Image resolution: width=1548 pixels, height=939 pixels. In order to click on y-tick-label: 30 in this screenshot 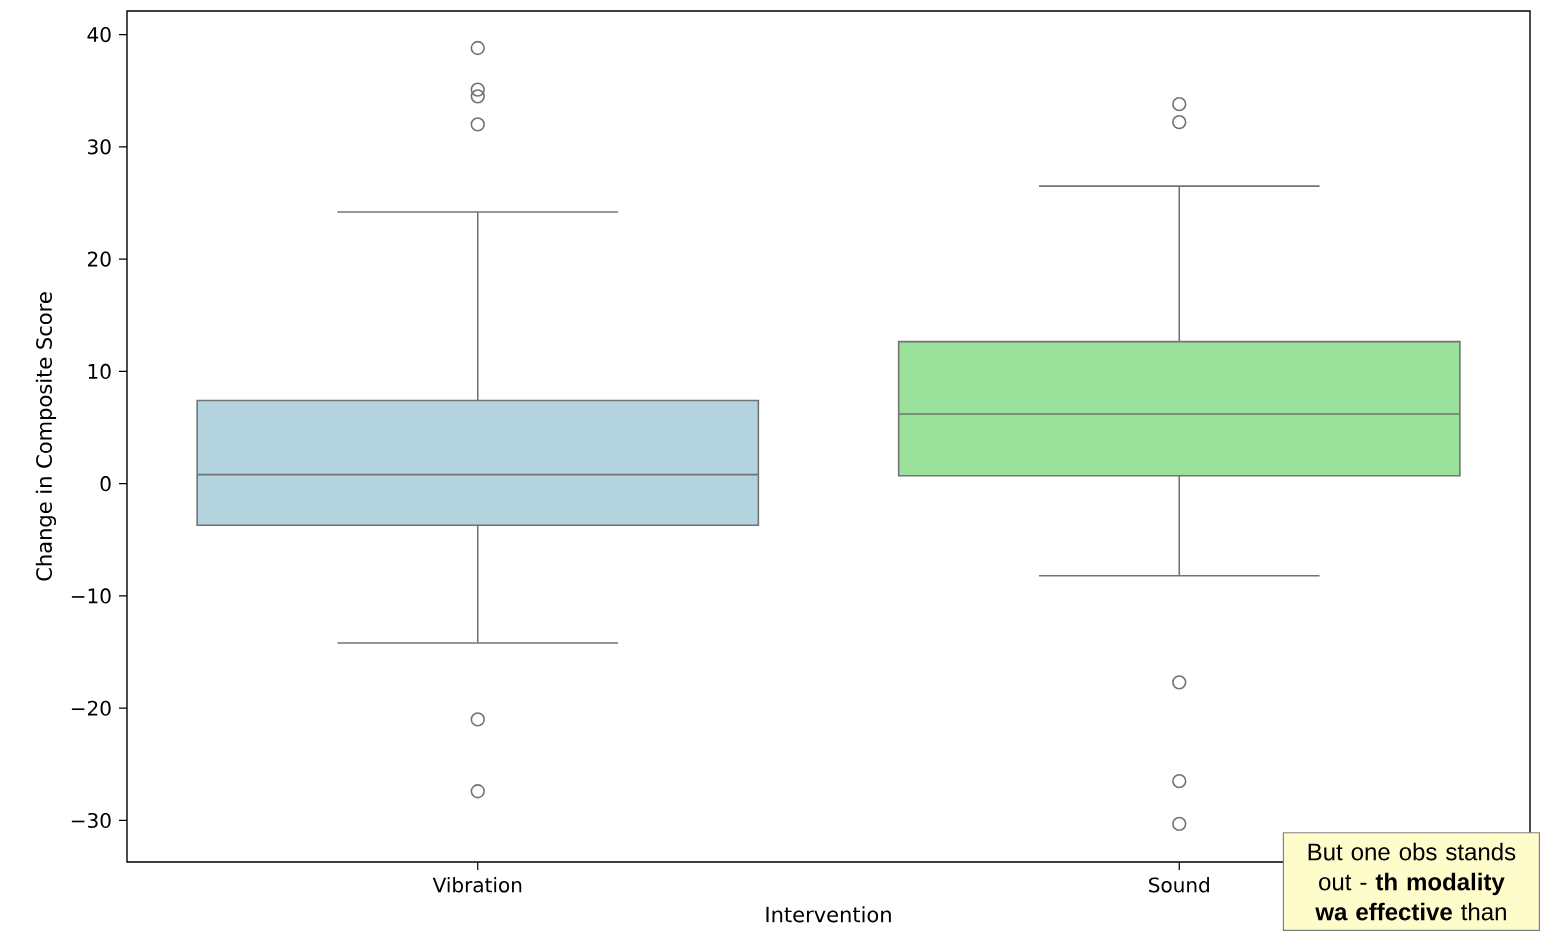, I will do `click(99, 147)`.